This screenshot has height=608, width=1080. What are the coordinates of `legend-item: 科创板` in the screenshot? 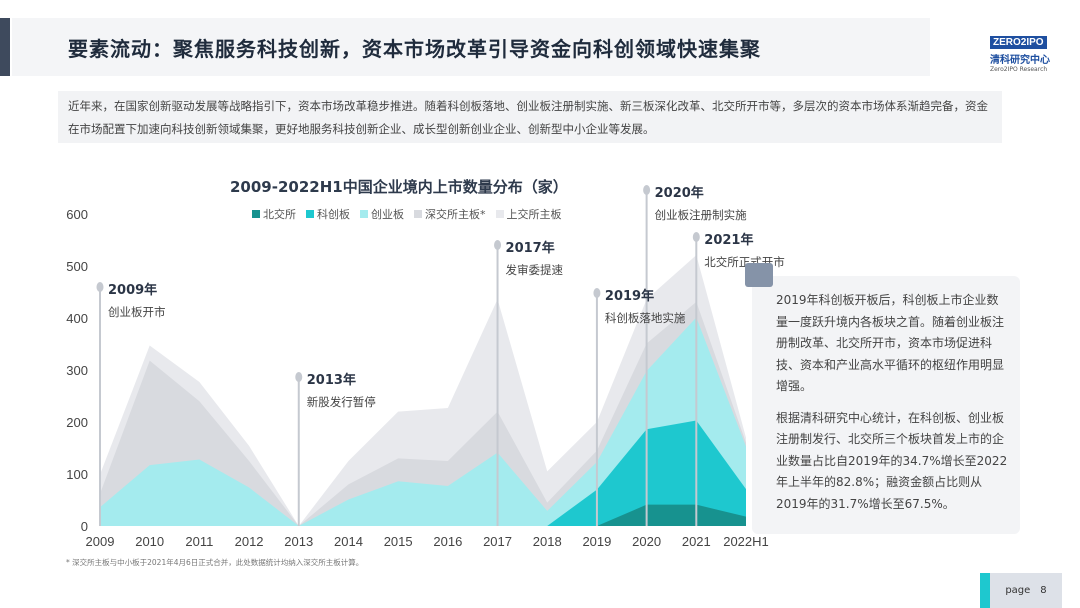 It's located at (328, 214).